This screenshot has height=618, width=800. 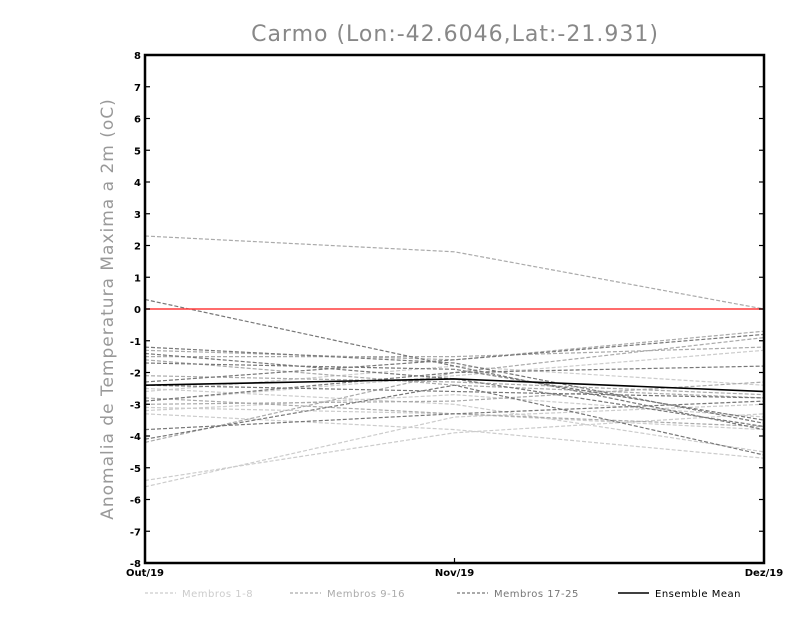 I want to click on legend-label: Membros 1-8, so click(x=217, y=594).